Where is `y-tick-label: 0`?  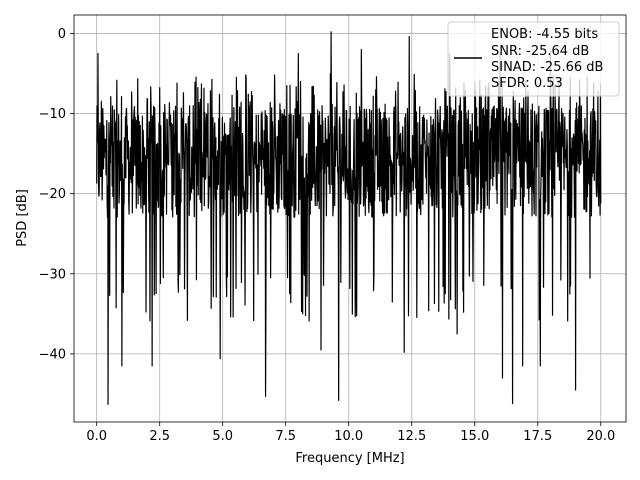
y-tick-label: 0 is located at coordinates (62, 34).